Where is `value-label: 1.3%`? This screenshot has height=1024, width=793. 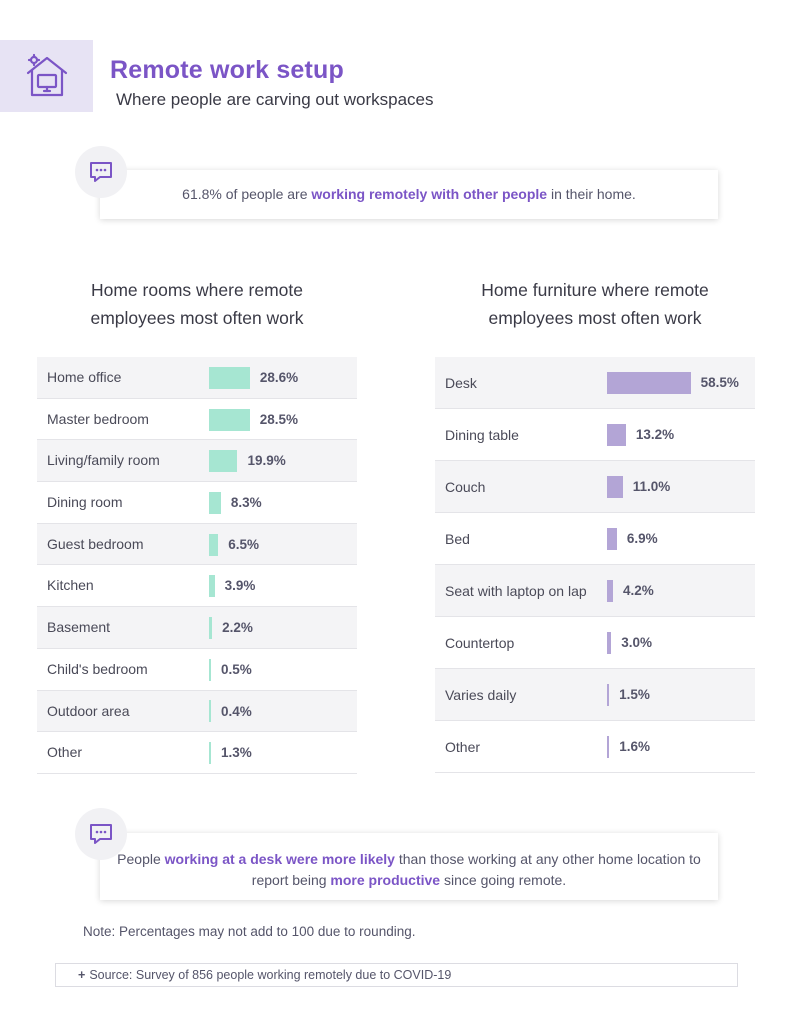 value-label: 1.3% is located at coordinates (236, 753).